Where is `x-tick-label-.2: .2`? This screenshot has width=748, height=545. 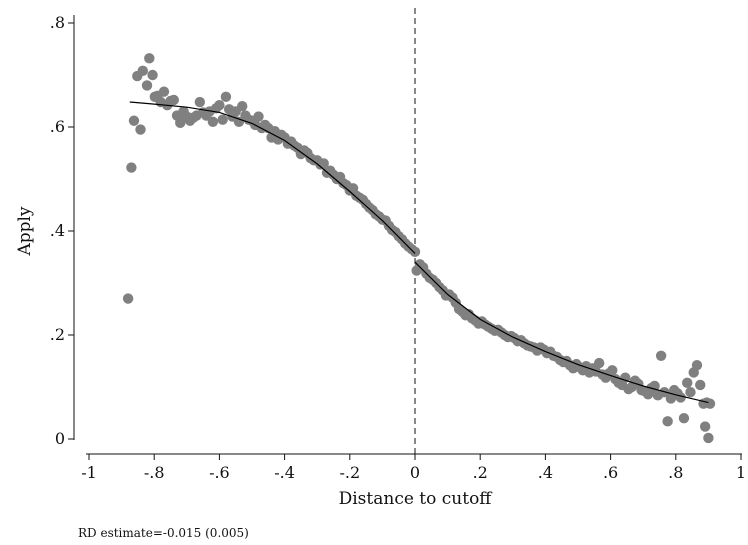
x-tick-label-.2: .2 is located at coordinates (480, 472).